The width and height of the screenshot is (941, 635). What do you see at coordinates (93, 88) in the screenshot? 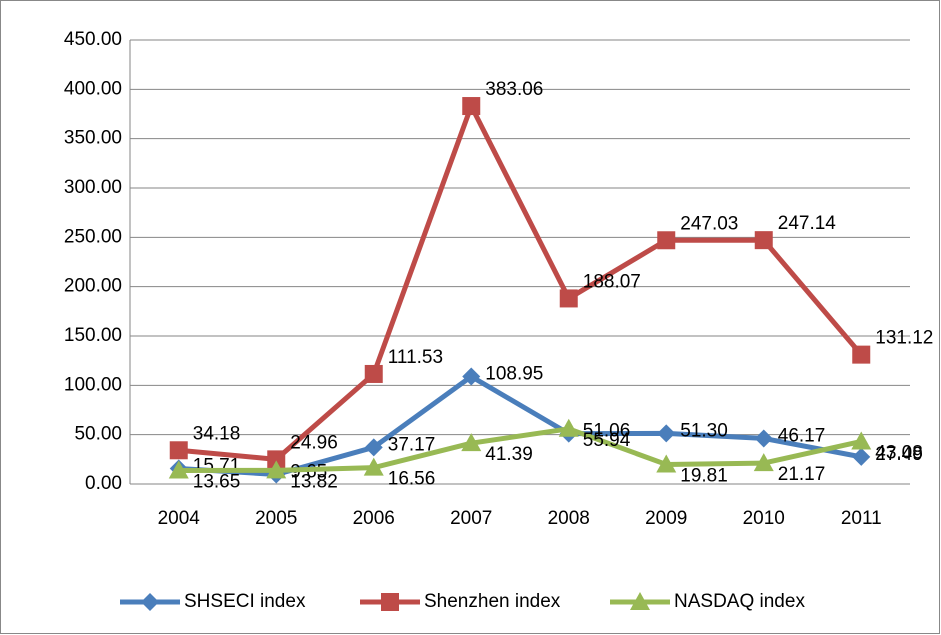
I see `y-tick-label: 400.00` at bounding box center [93, 88].